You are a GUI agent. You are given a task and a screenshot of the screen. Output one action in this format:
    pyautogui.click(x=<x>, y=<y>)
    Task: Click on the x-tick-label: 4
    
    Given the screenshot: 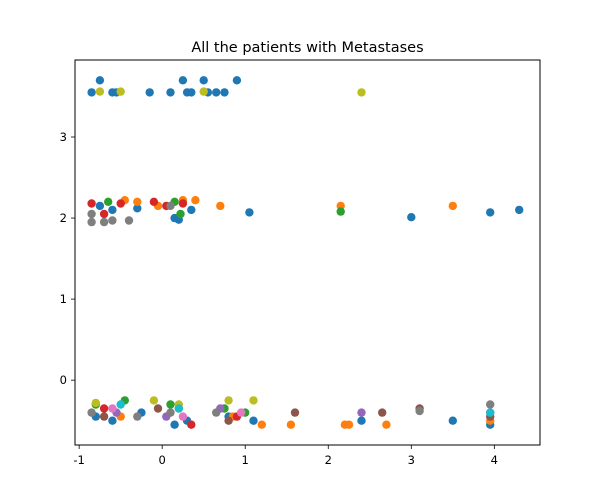 What is the action you would take?
    pyautogui.click(x=494, y=460)
    